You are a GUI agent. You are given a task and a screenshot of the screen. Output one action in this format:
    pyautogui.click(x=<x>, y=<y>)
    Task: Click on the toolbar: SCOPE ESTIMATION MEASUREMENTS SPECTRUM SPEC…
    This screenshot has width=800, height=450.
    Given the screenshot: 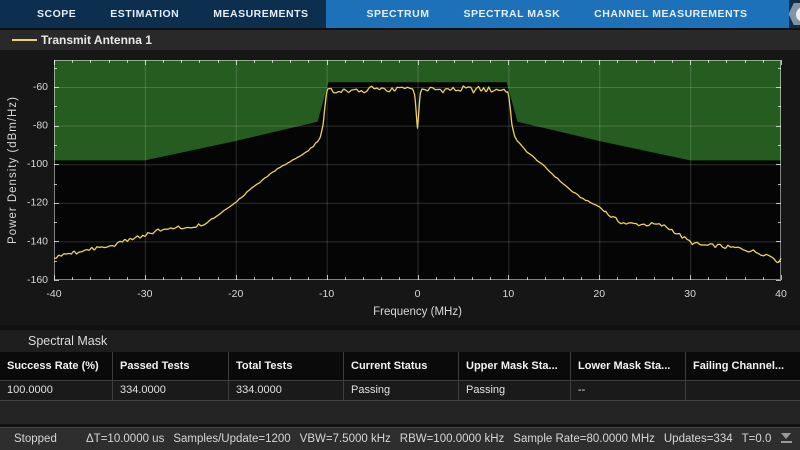 What is the action you would take?
    pyautogui.click(x=400, y=14)
    